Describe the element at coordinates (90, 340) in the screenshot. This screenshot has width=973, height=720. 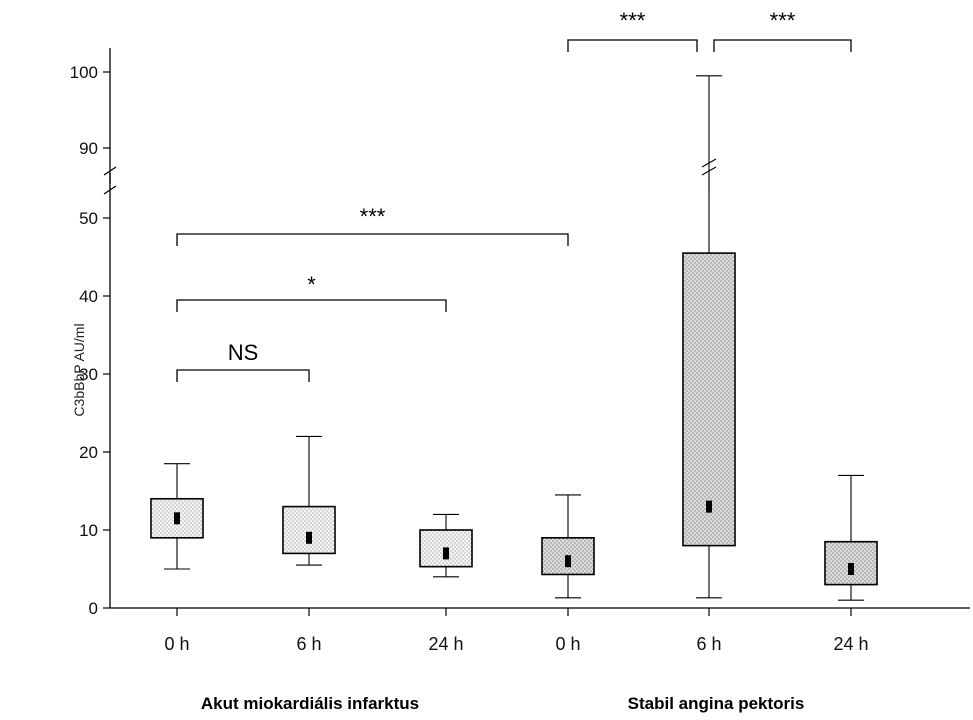
I see `y-axis-ticks: 0 10 20 30 40 50 90 100` at that location.